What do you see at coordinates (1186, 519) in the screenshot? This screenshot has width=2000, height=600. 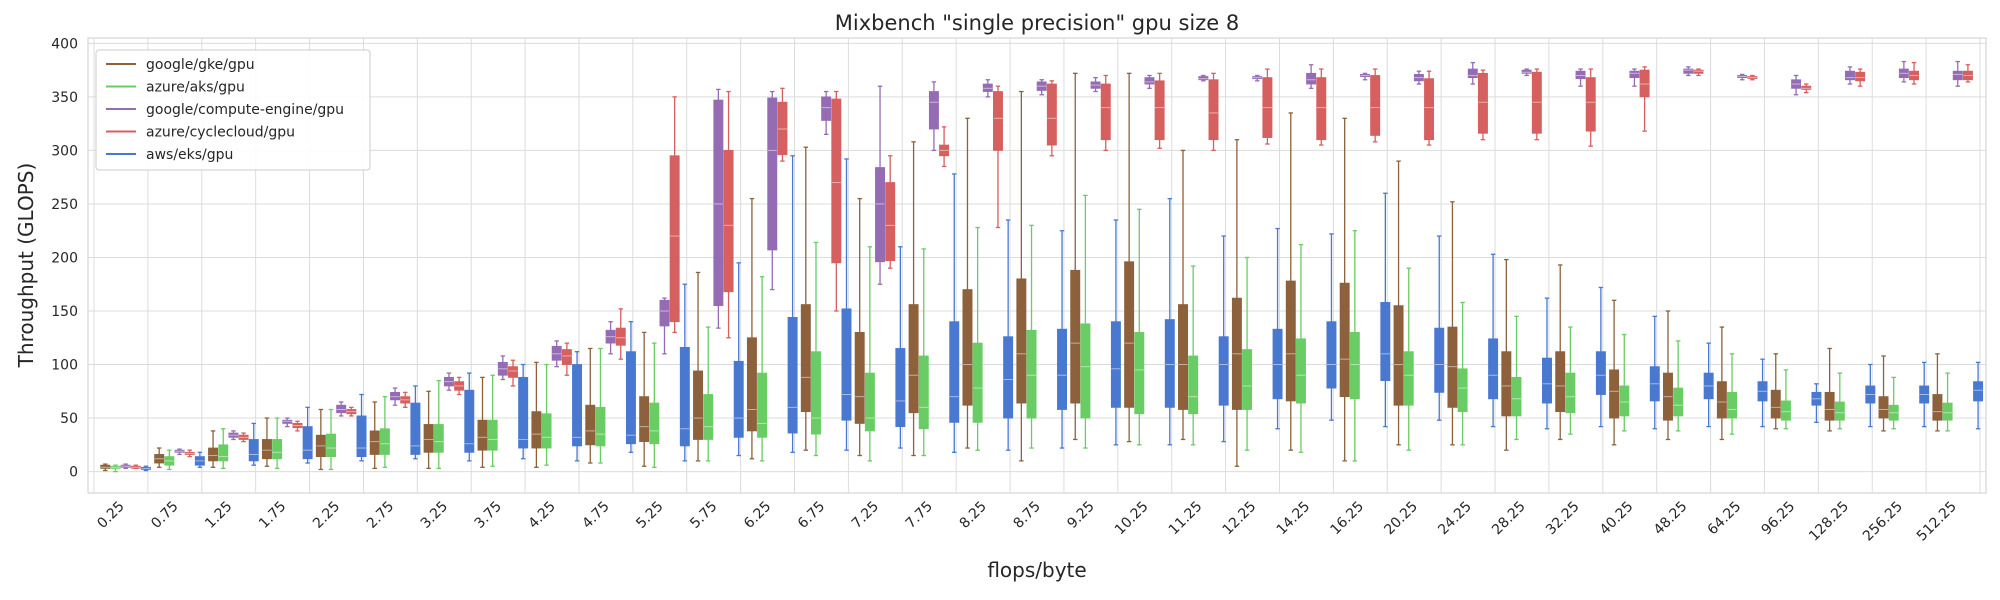 I see `x-tick-label: 11.25` at bounding box center [1186, 519].